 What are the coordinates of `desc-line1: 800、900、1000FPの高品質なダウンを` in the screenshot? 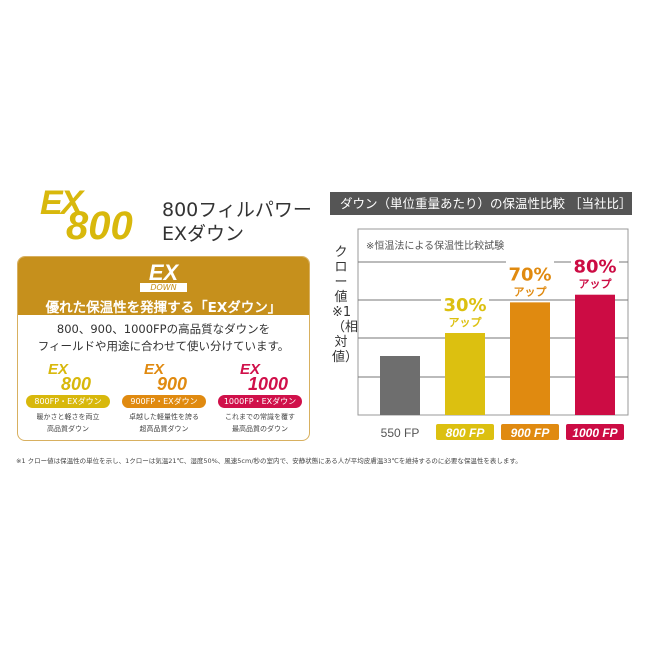 It's located at (163, 329).